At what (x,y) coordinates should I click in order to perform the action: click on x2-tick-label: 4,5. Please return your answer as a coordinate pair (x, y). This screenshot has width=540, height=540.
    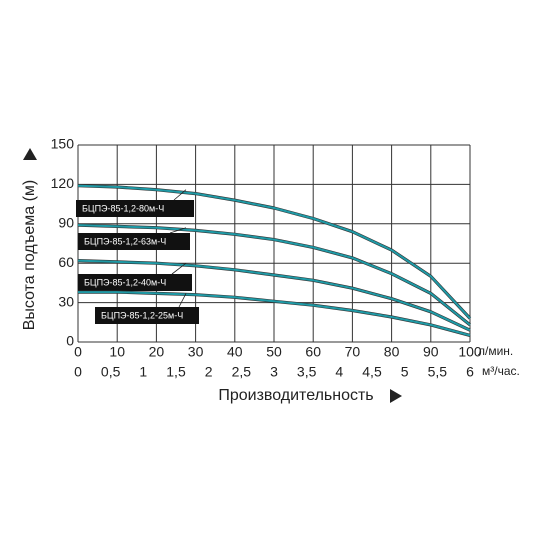
    Looking at the image, I should click on (372, 372).